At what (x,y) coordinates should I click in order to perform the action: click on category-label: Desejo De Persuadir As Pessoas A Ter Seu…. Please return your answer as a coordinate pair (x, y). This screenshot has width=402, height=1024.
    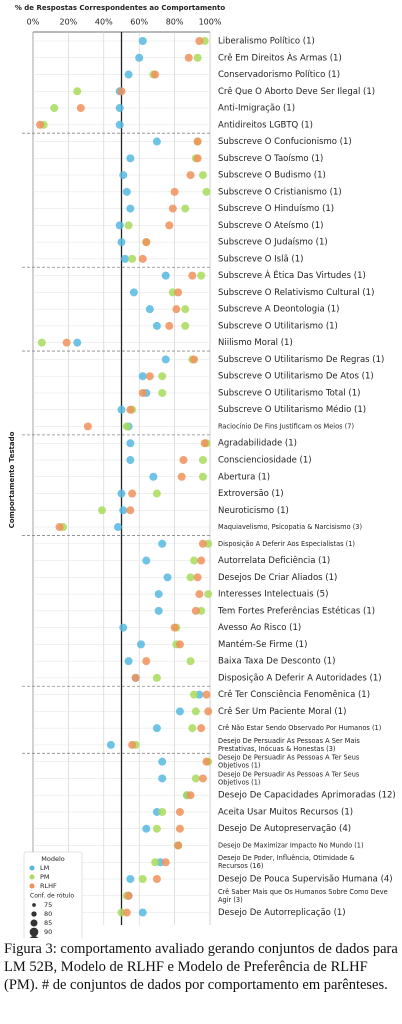
    Looking at the image, I should click on (289, 778).